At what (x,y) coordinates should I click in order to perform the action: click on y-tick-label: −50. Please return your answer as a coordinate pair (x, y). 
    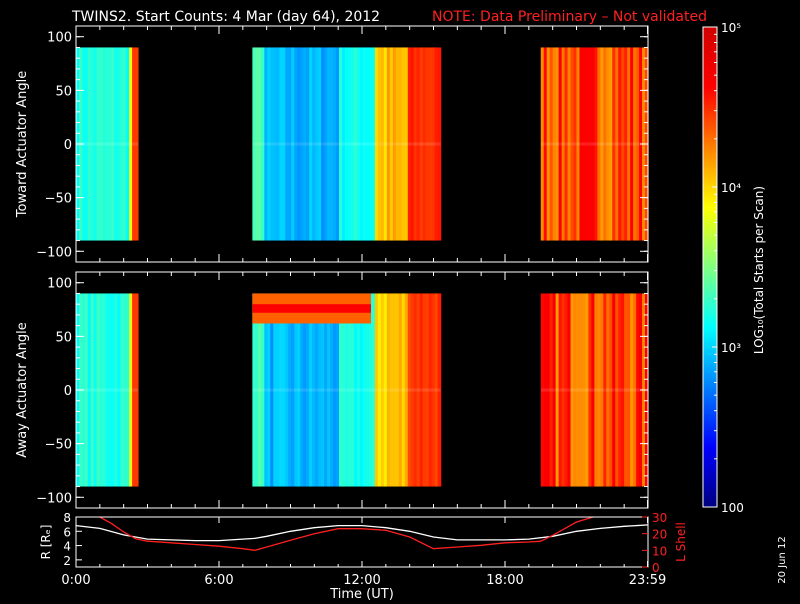
    Looking at the image, I should click on (58, 199).